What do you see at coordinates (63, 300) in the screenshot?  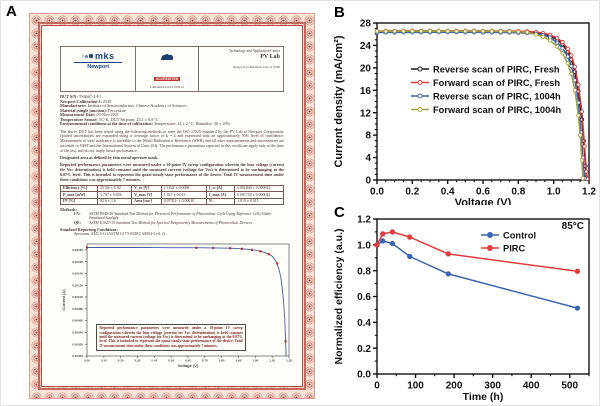 I see `svg-text: Current (A)` at bounding box center [63, 300].